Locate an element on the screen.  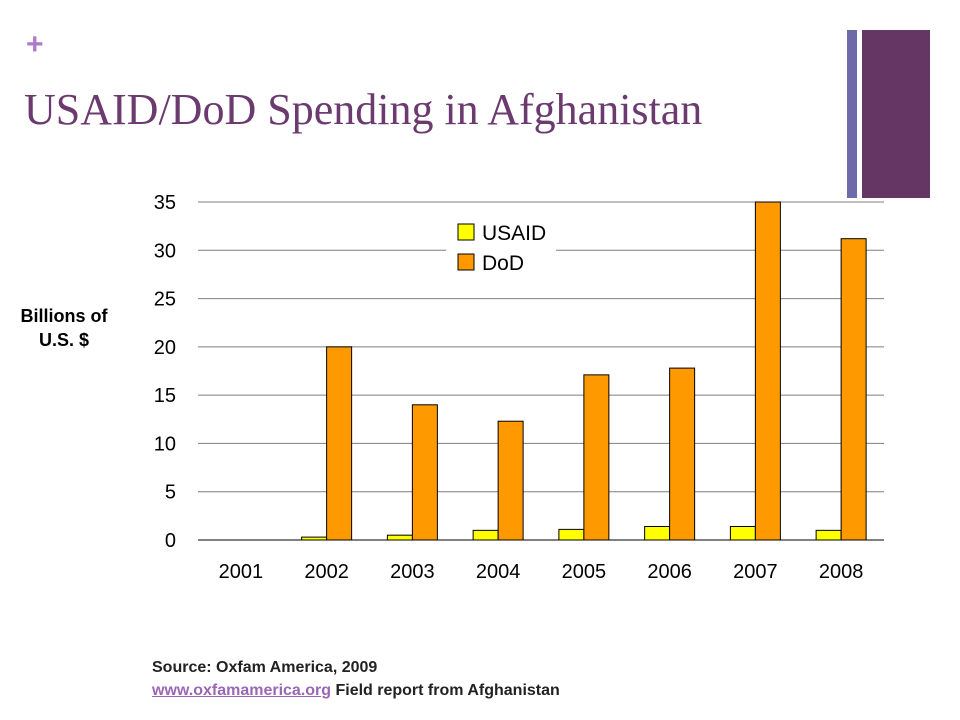
x-tick-label: 2006 is located at coordinates (669, 572).